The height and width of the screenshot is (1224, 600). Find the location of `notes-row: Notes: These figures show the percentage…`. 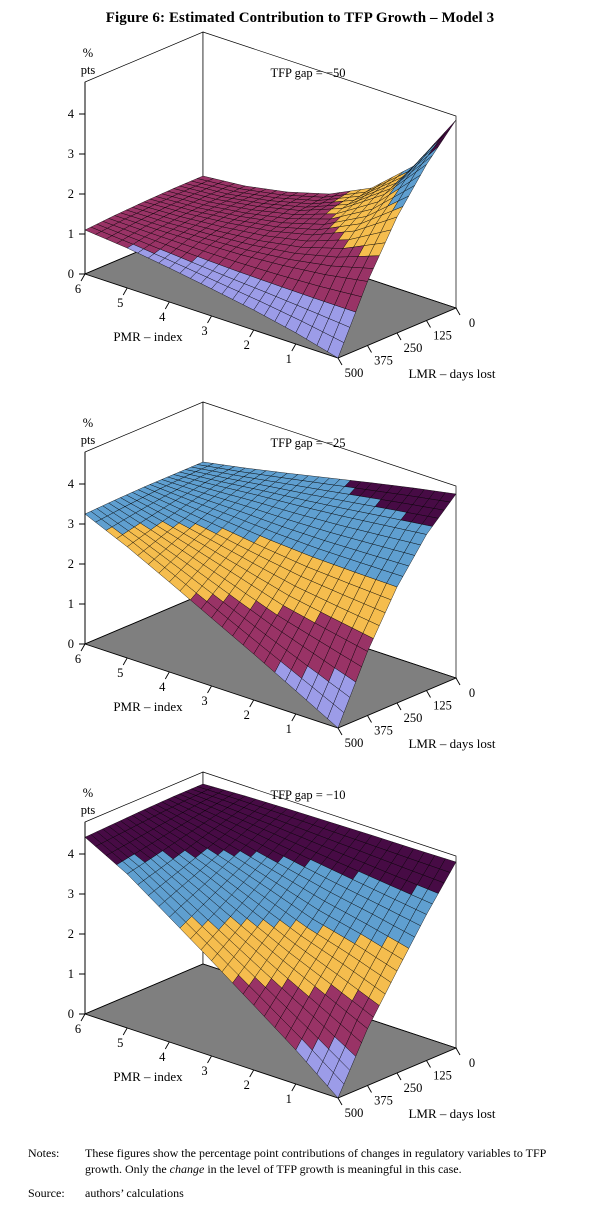

notes-row: Notes: These figures show the percentage… is located at coordinates (301, 1161).